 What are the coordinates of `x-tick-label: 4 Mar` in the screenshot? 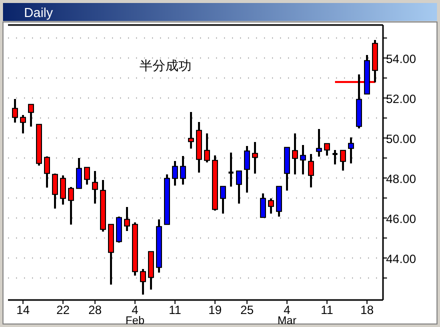 It's located at (287, 315).